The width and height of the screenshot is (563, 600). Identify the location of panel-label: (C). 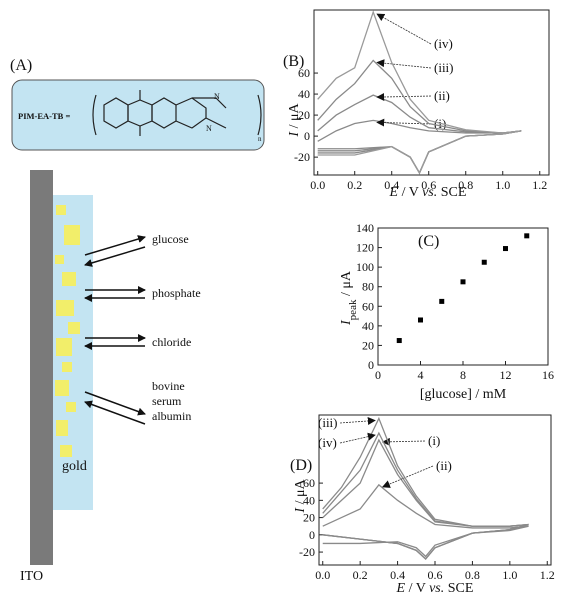
(428, 241).